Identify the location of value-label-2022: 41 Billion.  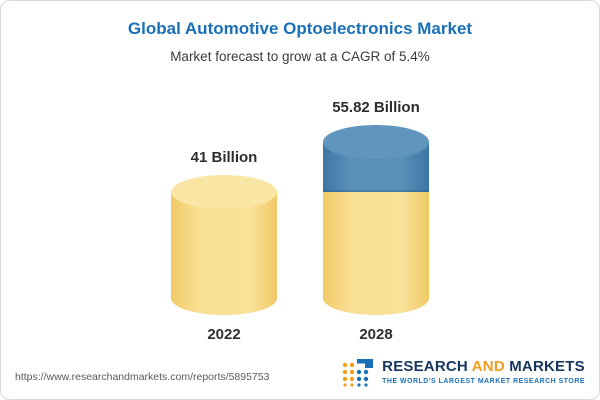
(224, 158).